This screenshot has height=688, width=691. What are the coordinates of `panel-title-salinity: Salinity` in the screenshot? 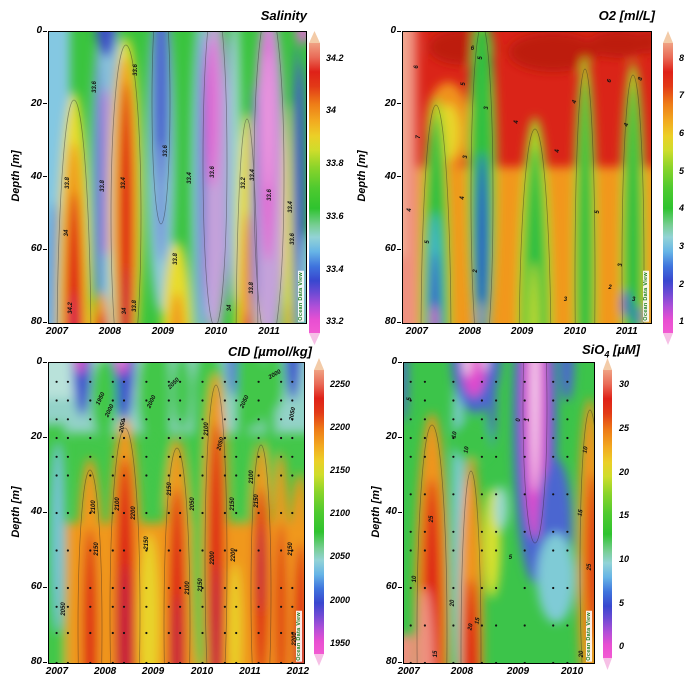 It's located at (197, 15).